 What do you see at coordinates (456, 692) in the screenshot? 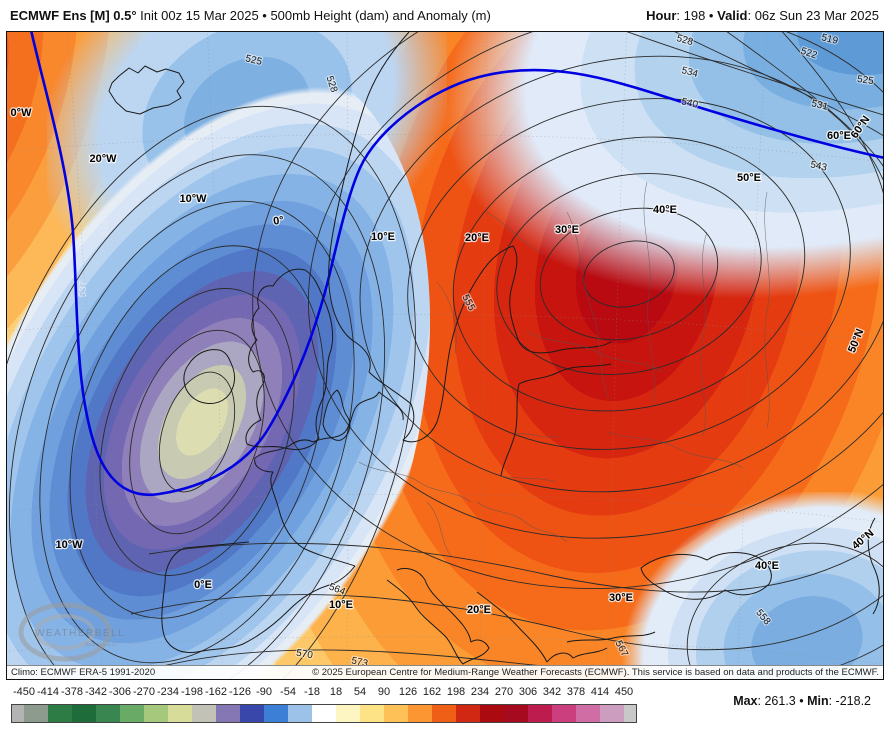
I see `colorbar-tick: 198` at bounding box center [456, 692].